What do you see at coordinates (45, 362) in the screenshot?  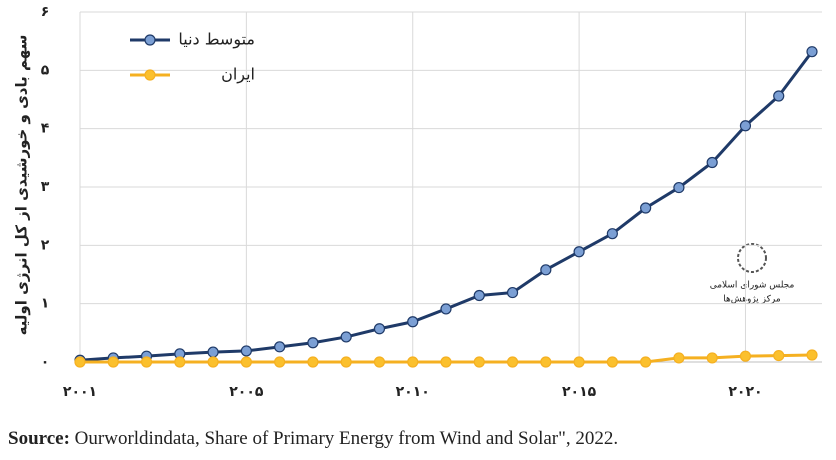 I see `y-tick-label: ۰` at bounding box center [45, 362].